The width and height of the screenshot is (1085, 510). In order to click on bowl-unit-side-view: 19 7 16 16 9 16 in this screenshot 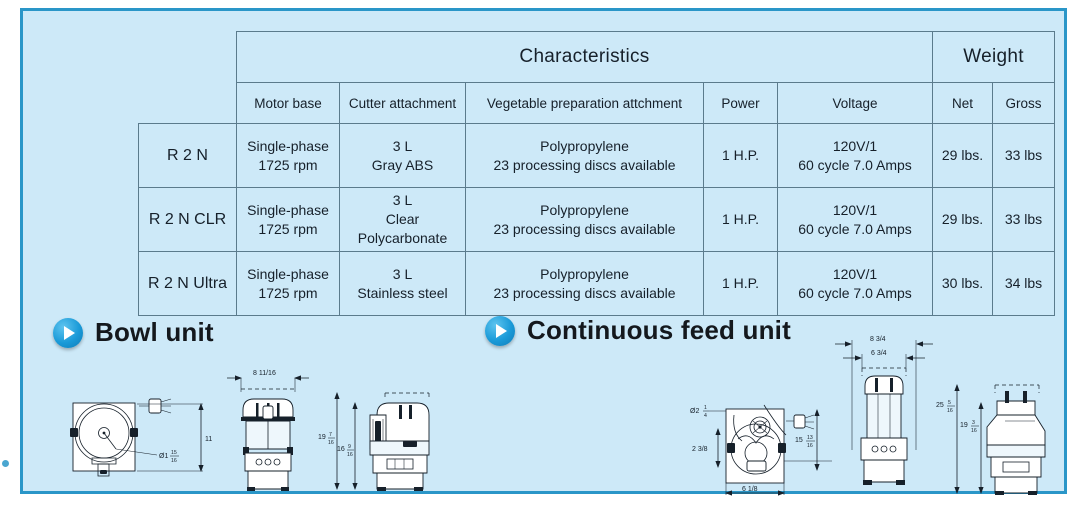, I will do `click(375, 441)`.